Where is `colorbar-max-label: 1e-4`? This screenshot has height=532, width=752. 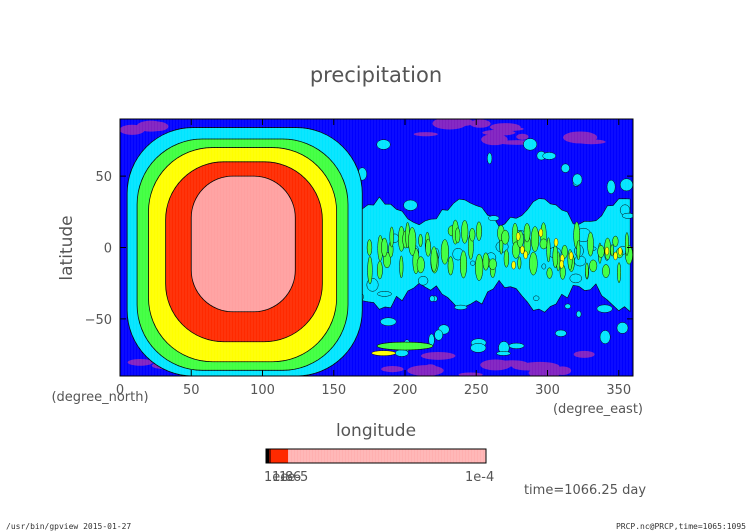
colorbar-max-label: 1e-4 is located at coordinates (479, 477).